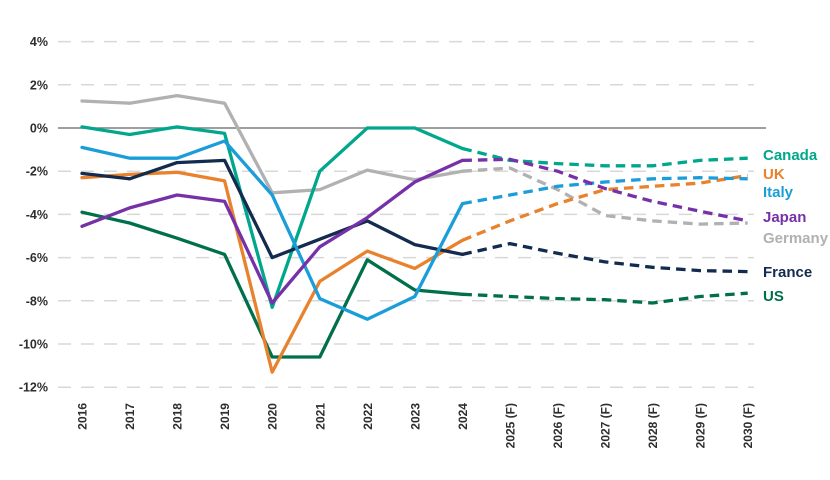 This screenshot has width=830, height=480. Describe the element at coordinates (787, 272) in the screenshot. I see `legend-label-france: France` at that location.